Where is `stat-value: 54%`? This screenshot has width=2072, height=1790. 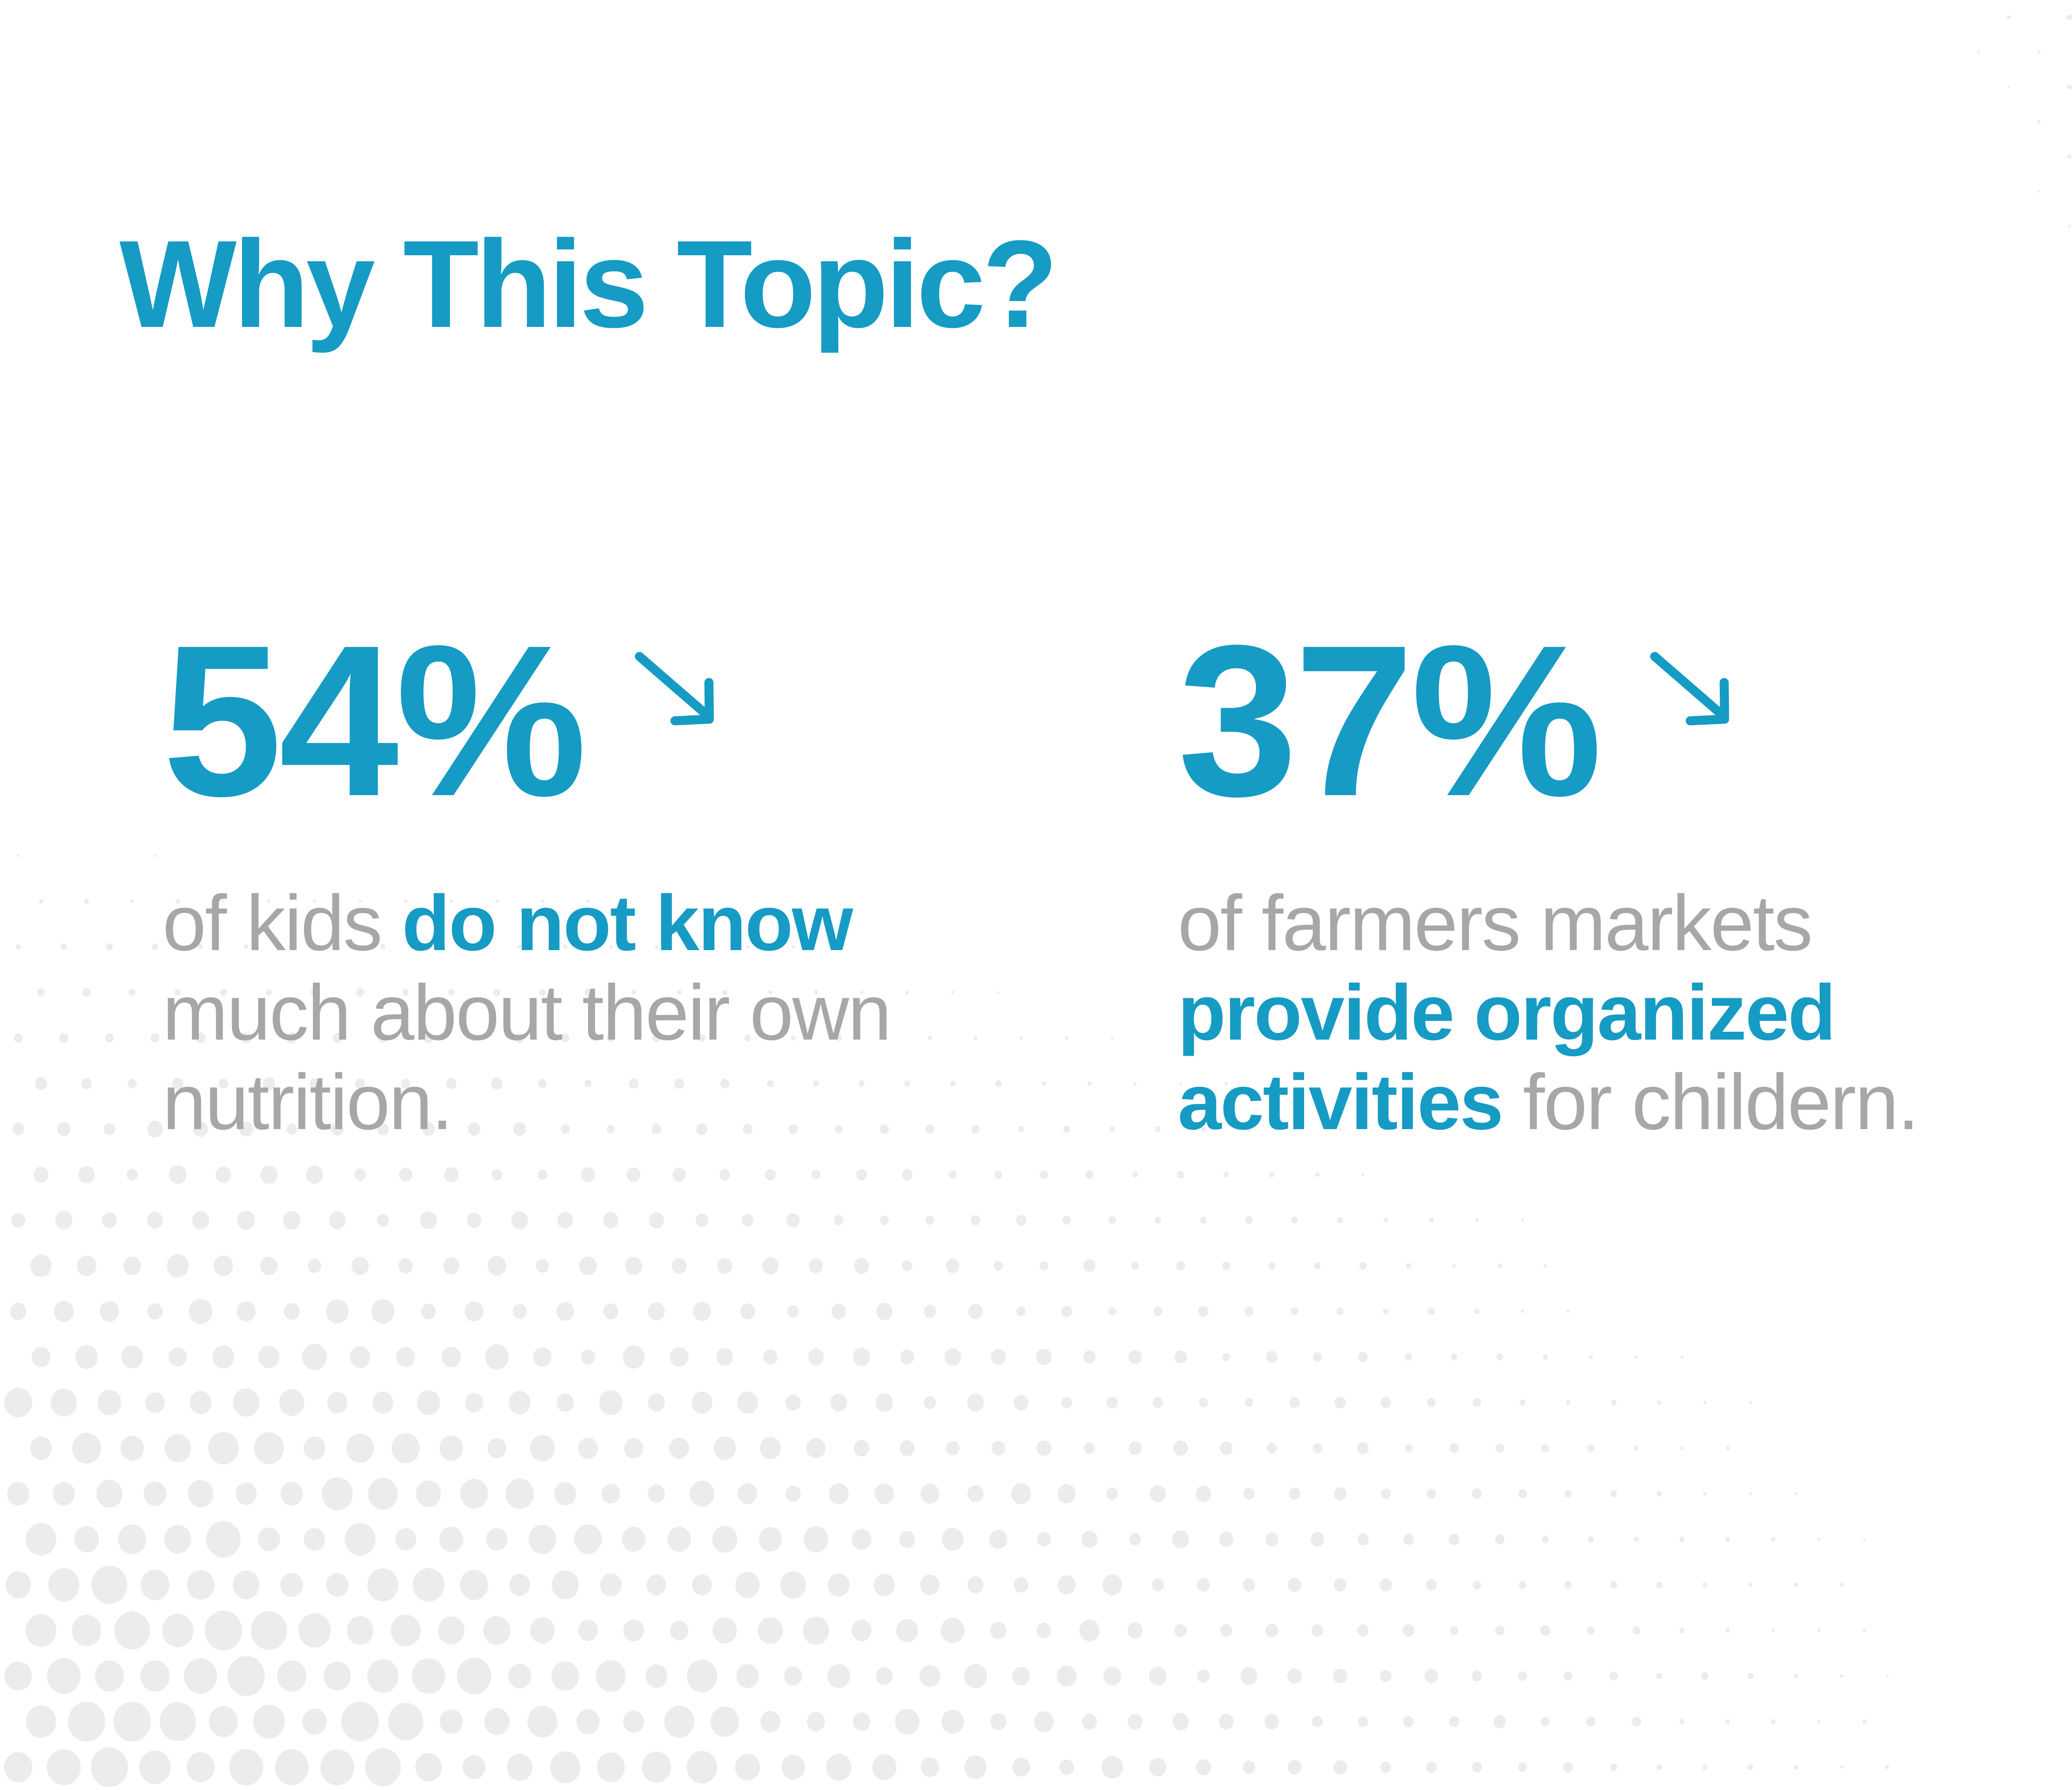 stat-value: 54% is located at coordinates (374, 720).